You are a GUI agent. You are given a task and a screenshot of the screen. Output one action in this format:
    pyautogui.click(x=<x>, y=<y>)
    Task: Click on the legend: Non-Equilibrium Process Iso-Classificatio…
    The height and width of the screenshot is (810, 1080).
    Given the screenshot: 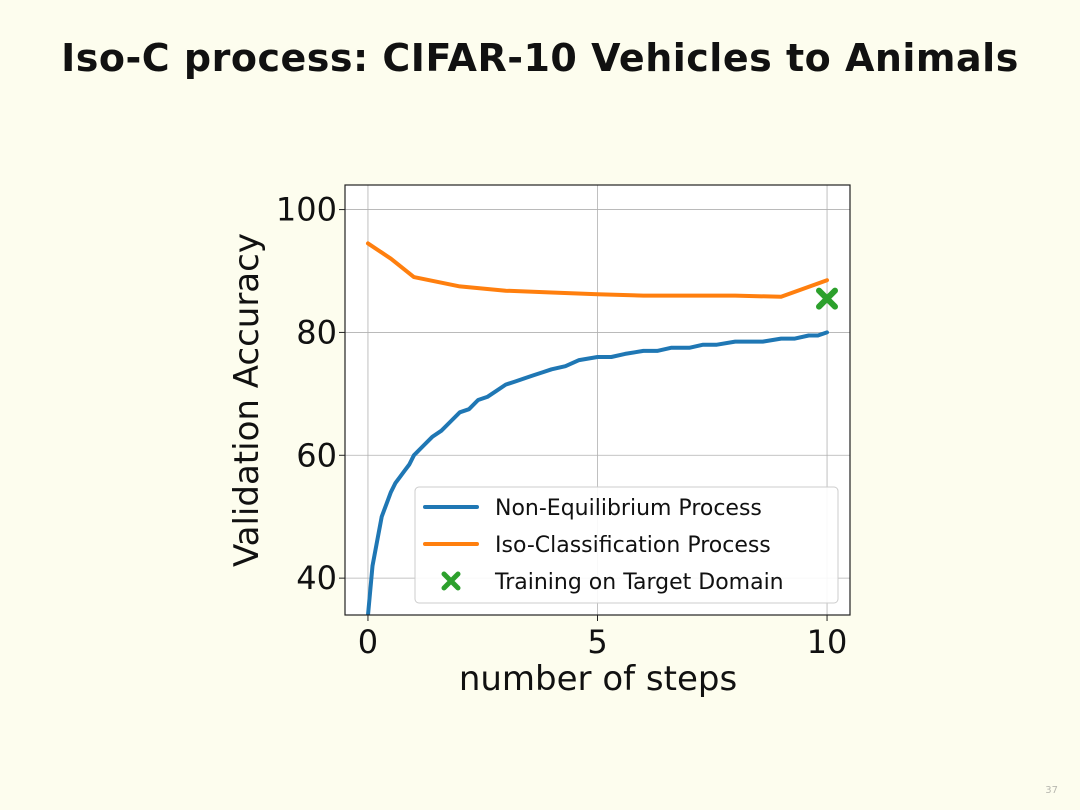 What is the action you would take?
    pyautogui.click(x=626, y=545)
    